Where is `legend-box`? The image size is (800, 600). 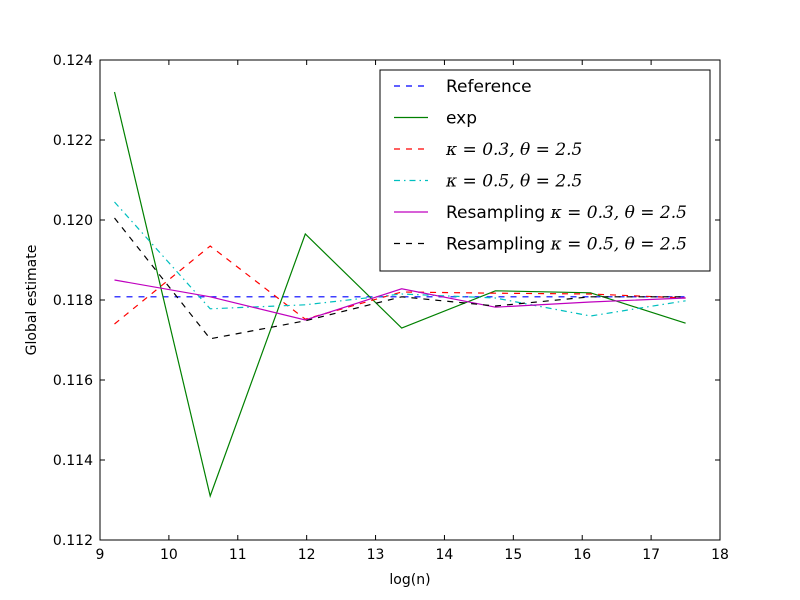
legend-box is located at coordinates (545, 170).